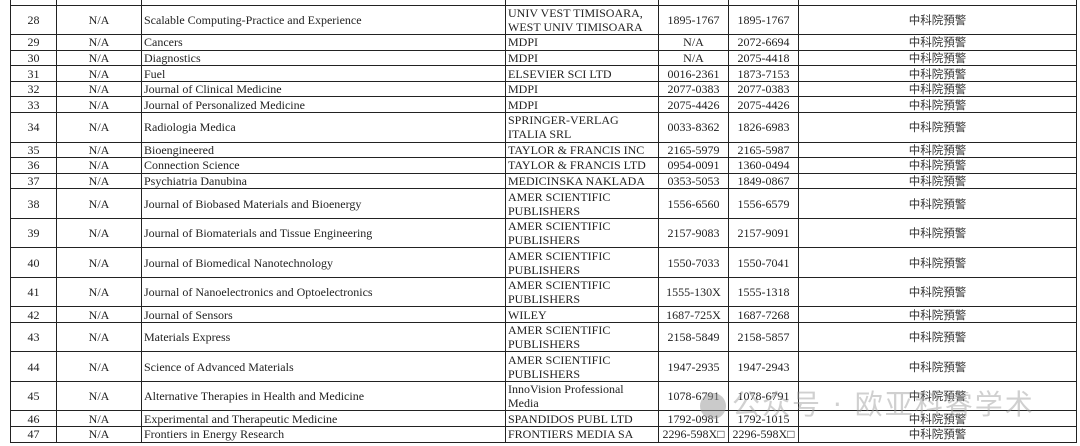  What do you see at coordinates (693, 337) in the screenshot?
I see `issn-cell: 2158-5849` at bounding box center [693, 337].